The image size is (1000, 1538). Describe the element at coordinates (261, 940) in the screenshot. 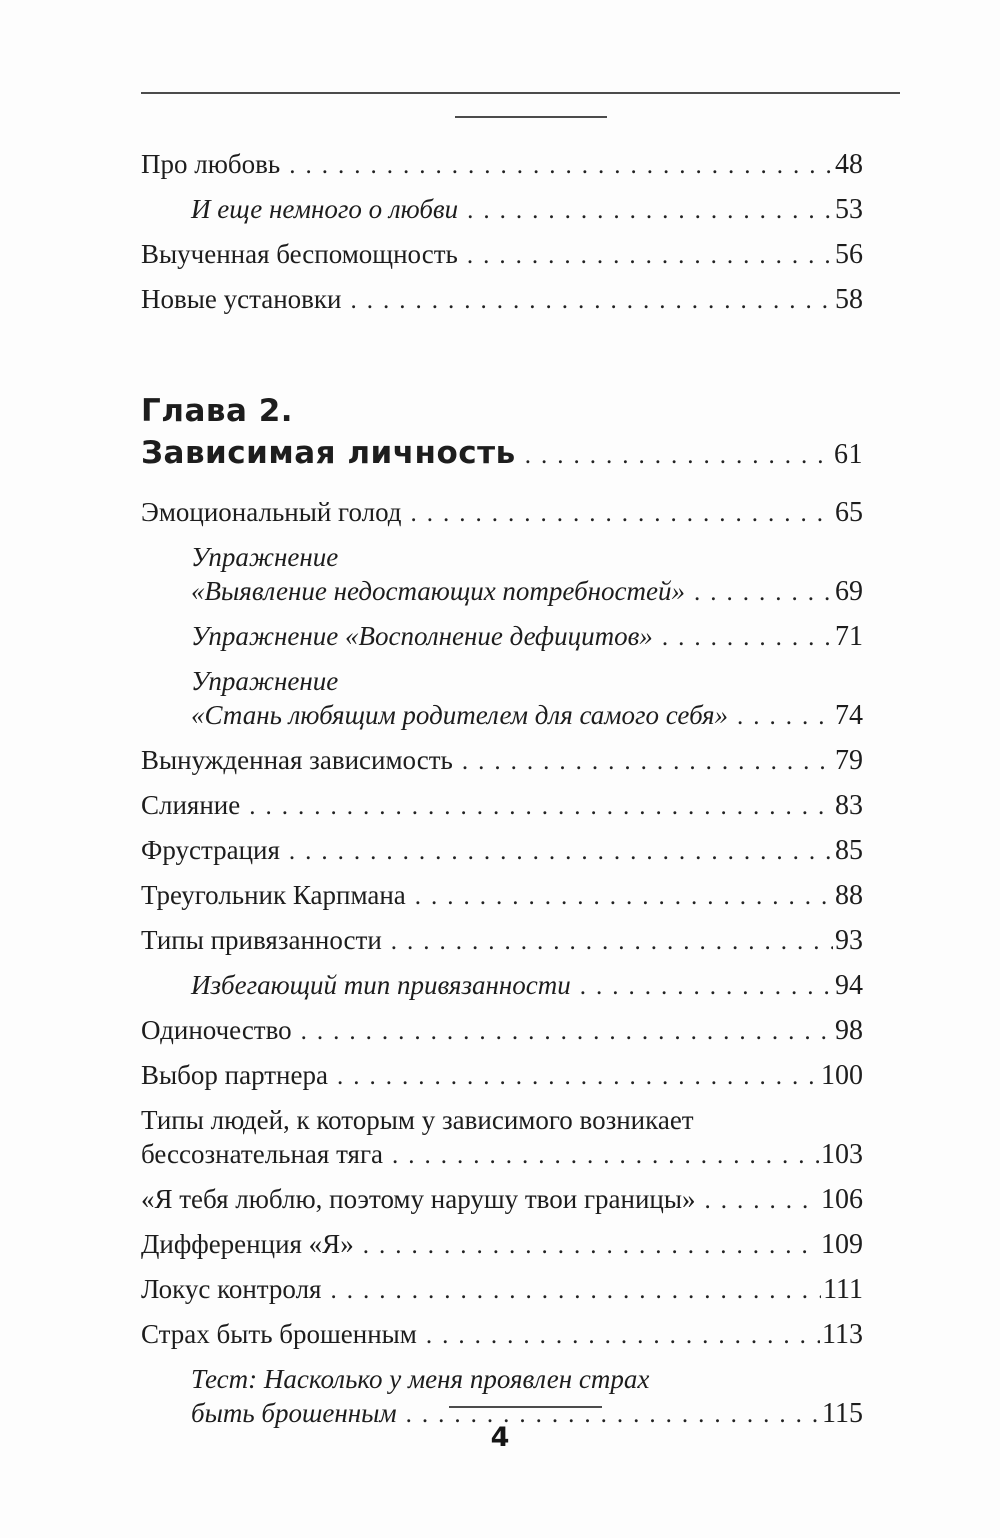

I see `toc-entry-title: Типы привязанности` at that location.